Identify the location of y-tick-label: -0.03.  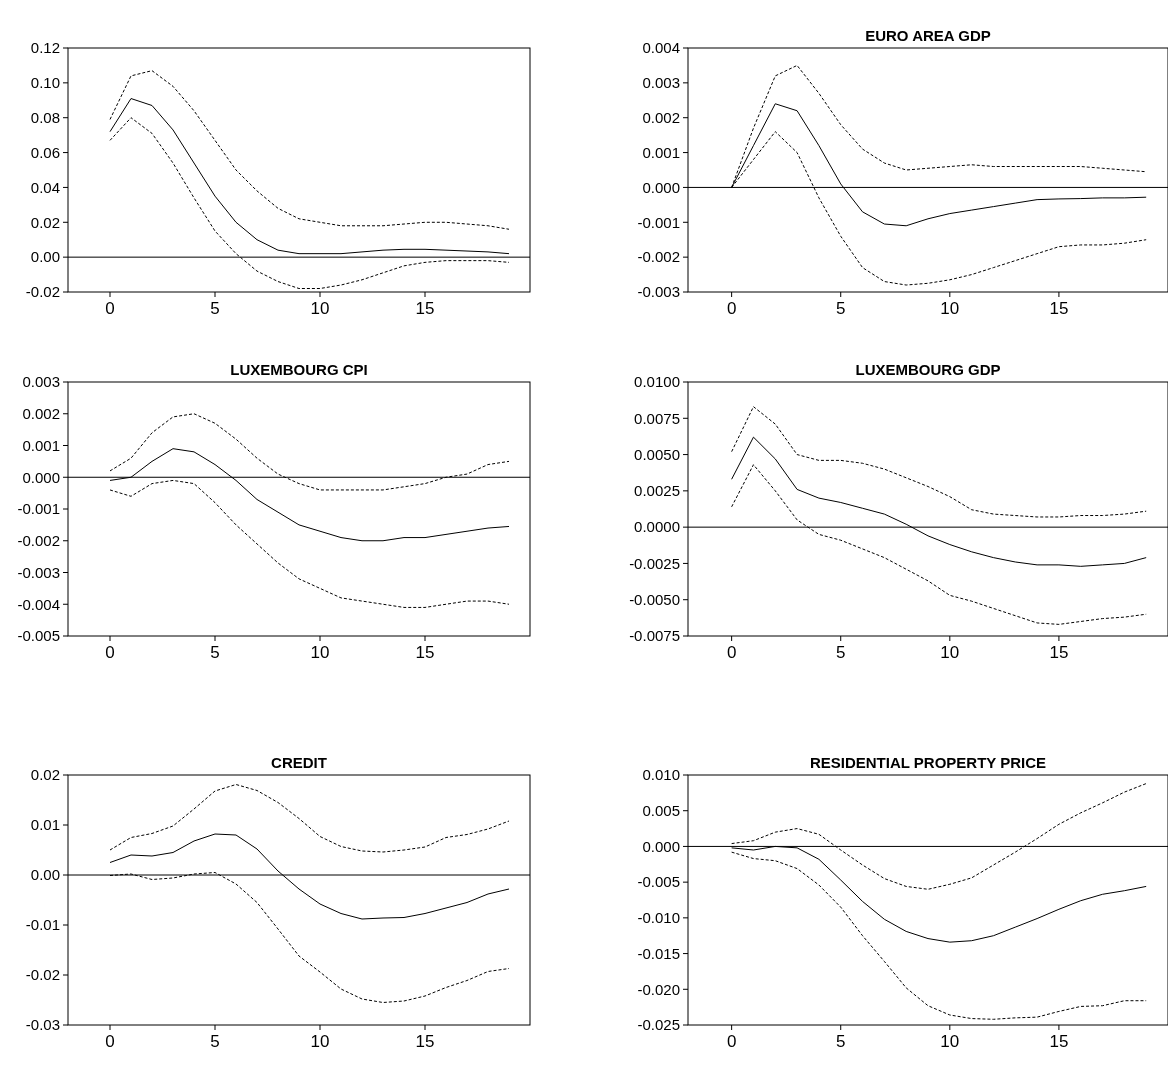
(42, 1025).